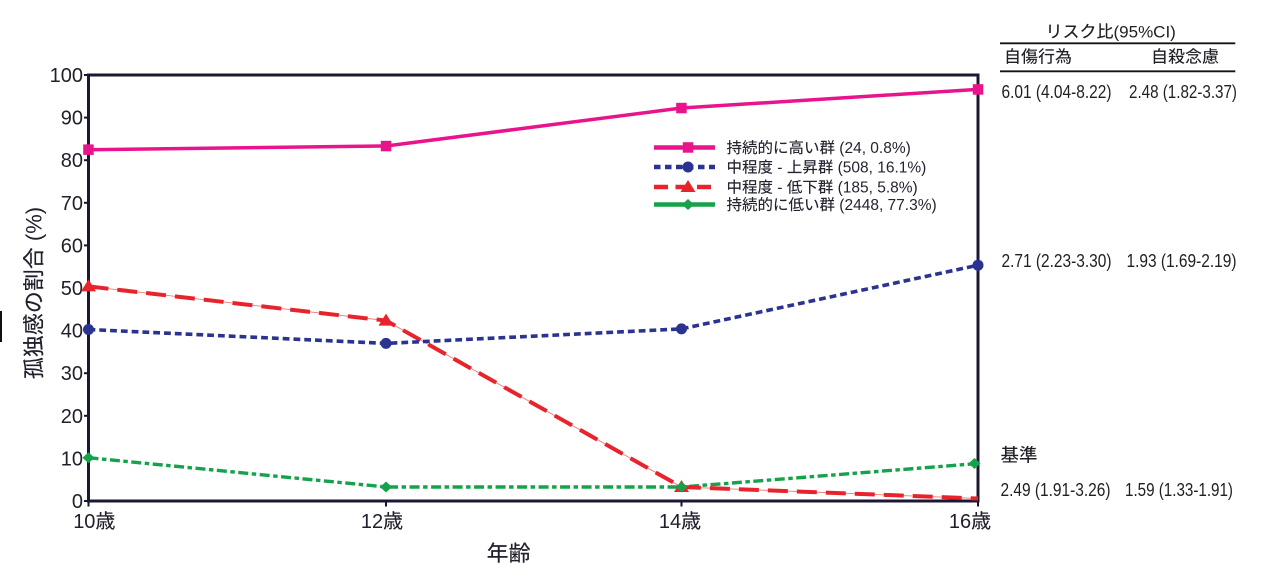  I want to click on svg-text: 90, so click(72, 119).